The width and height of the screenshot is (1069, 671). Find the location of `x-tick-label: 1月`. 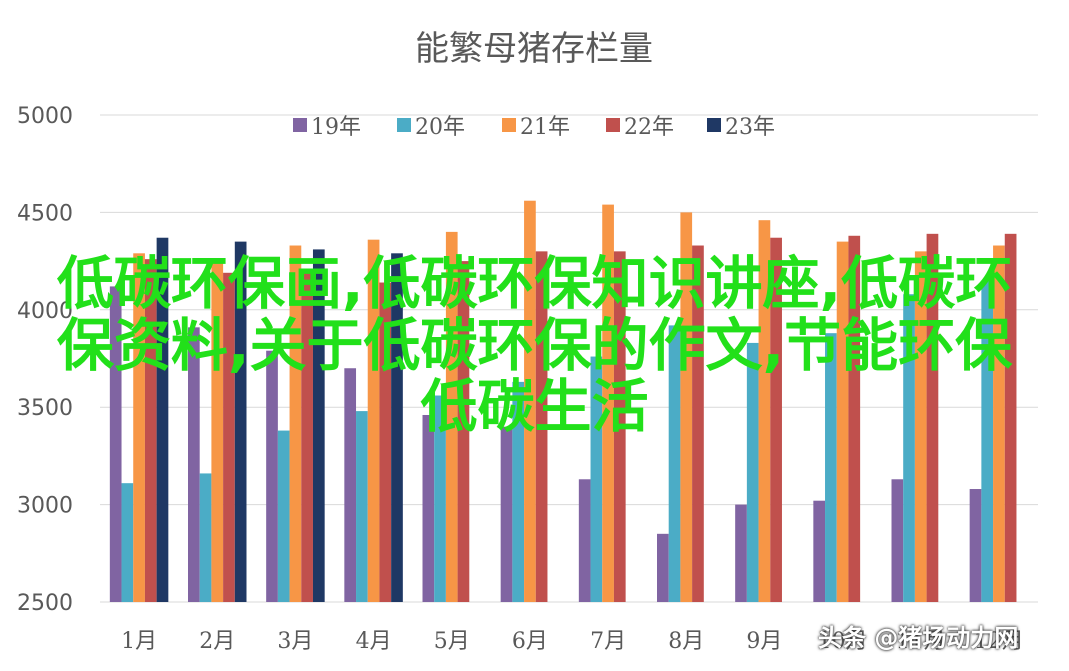

x-tick-label: 1月 is located at coordinates (139, 641).